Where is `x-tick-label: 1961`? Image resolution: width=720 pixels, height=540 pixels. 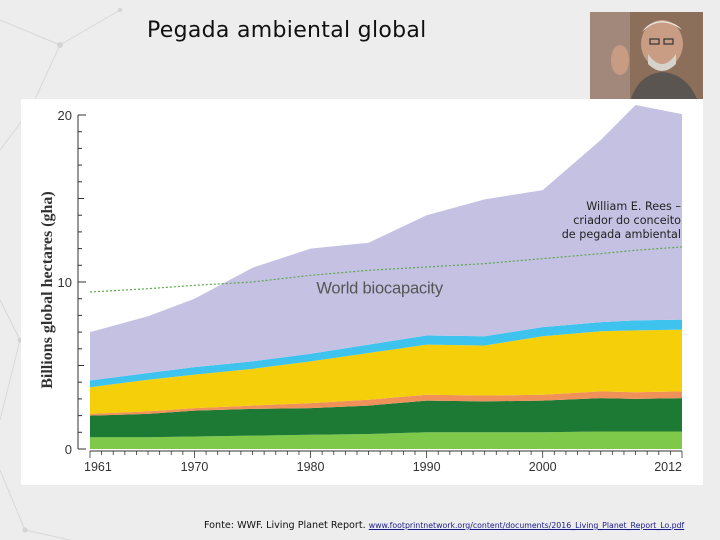 x-tick-label: 1961 is located at coordinates (98, 467).